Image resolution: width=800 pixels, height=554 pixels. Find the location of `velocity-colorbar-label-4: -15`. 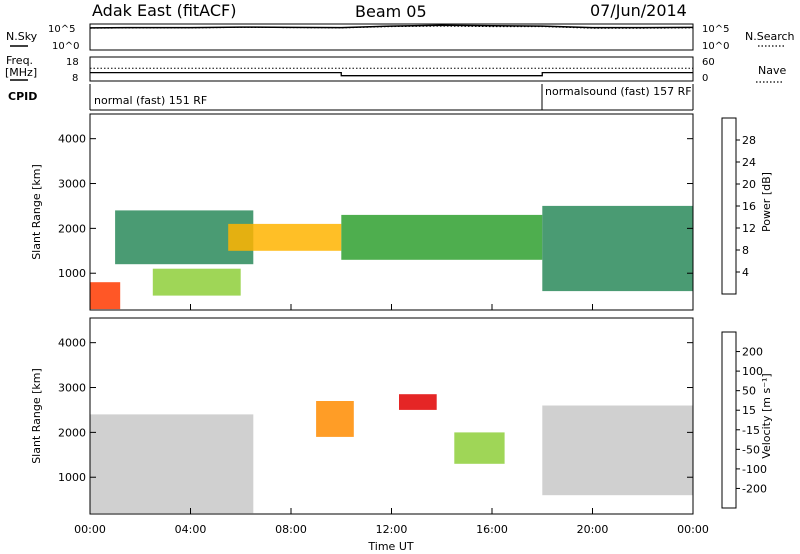

velocity-colorbar-label-4: -15 is located at coordinates (751, 430).